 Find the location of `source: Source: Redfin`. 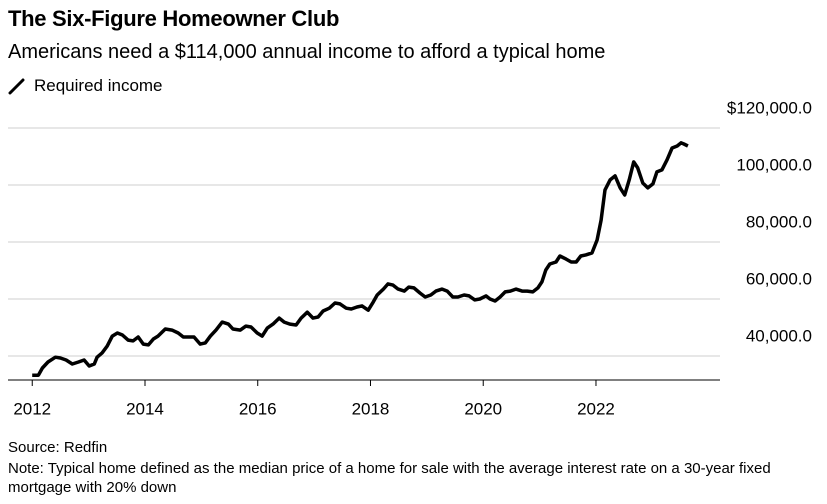

source: Source: Redfin is located at coordinates (58, 447).